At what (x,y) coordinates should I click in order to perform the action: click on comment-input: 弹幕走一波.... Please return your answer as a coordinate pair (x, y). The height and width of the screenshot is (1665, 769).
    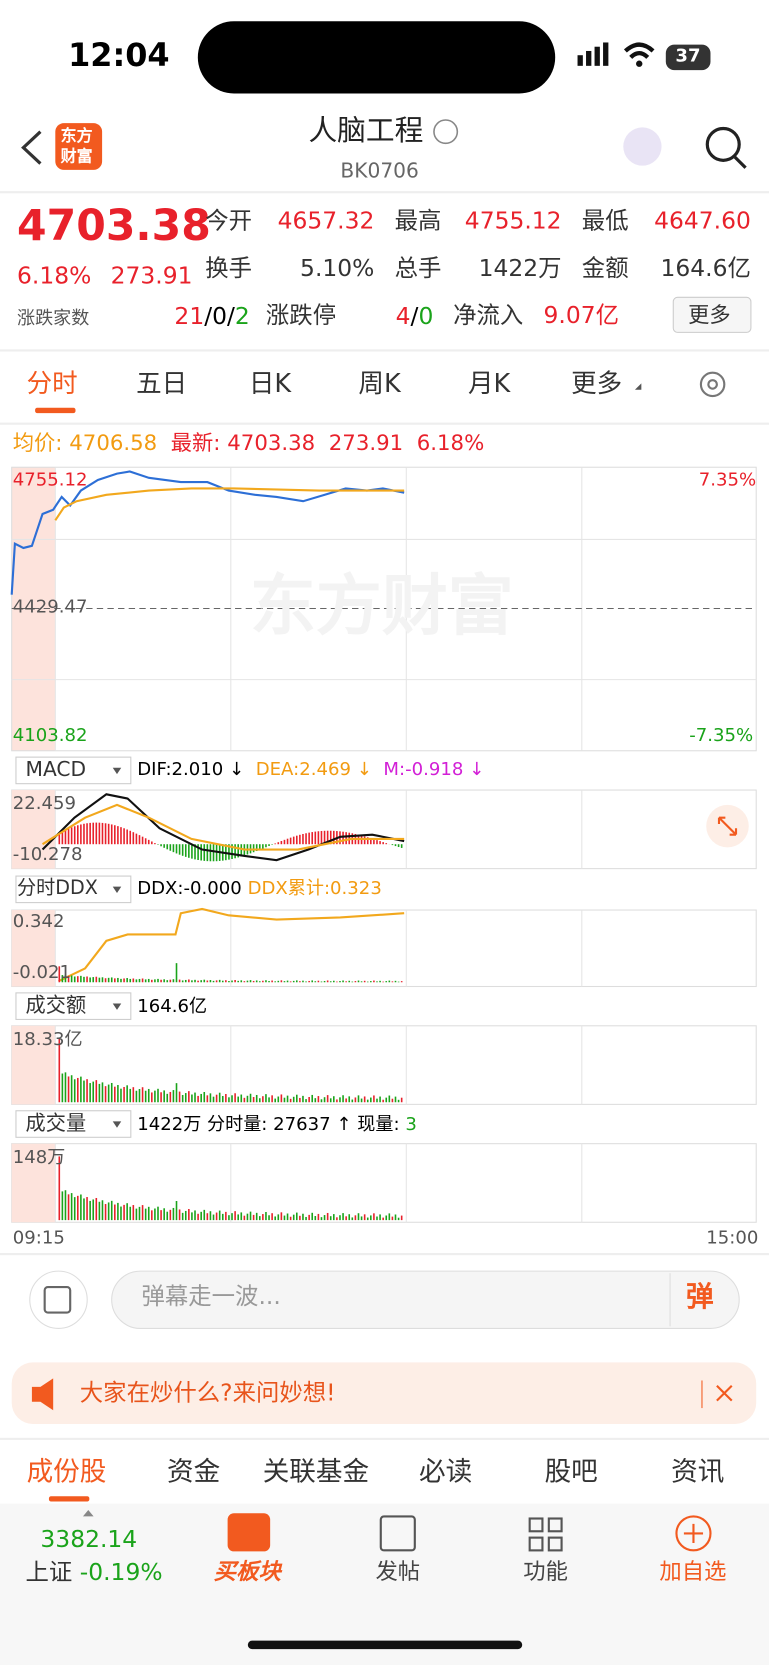
    Looking at the image, I should click on (211, 1297).